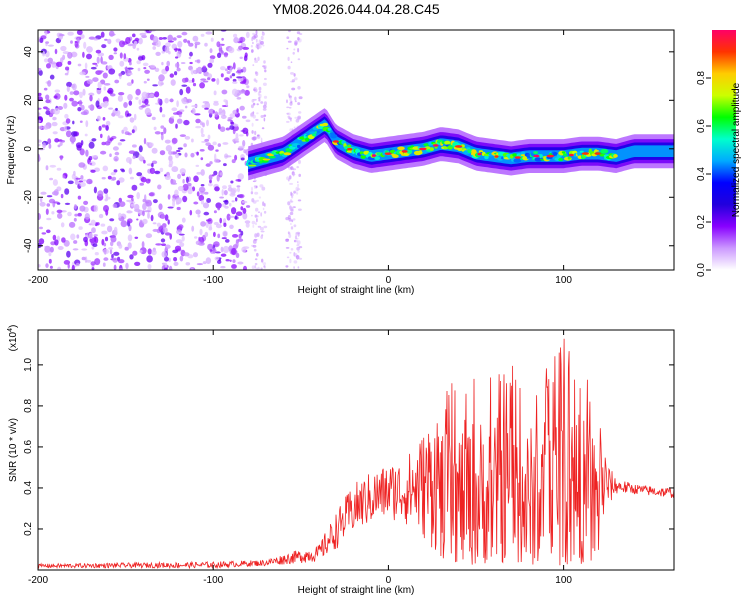  Describe the element at coordinates (563, 580) in the screenshot. I see `x-tick-label: 100` at that location.